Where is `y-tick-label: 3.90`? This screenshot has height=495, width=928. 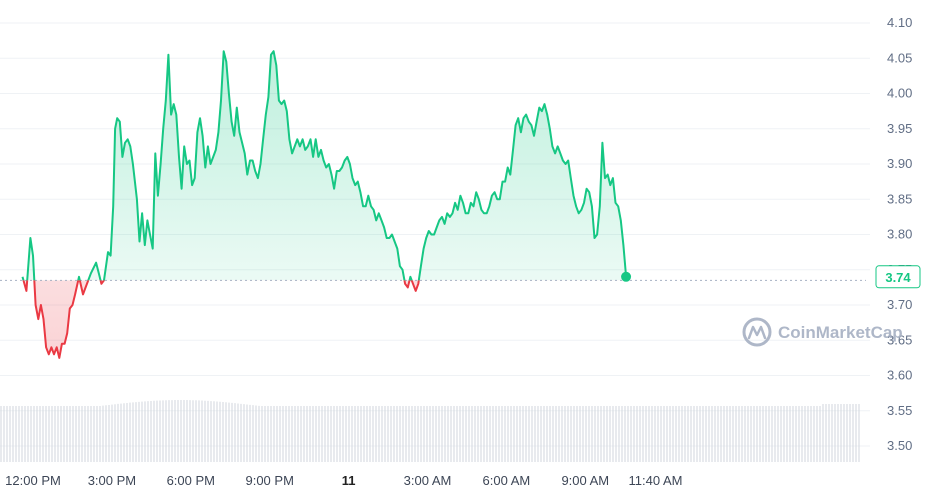 y-tick-label: 3.90 is located at coordinates (899, 163).